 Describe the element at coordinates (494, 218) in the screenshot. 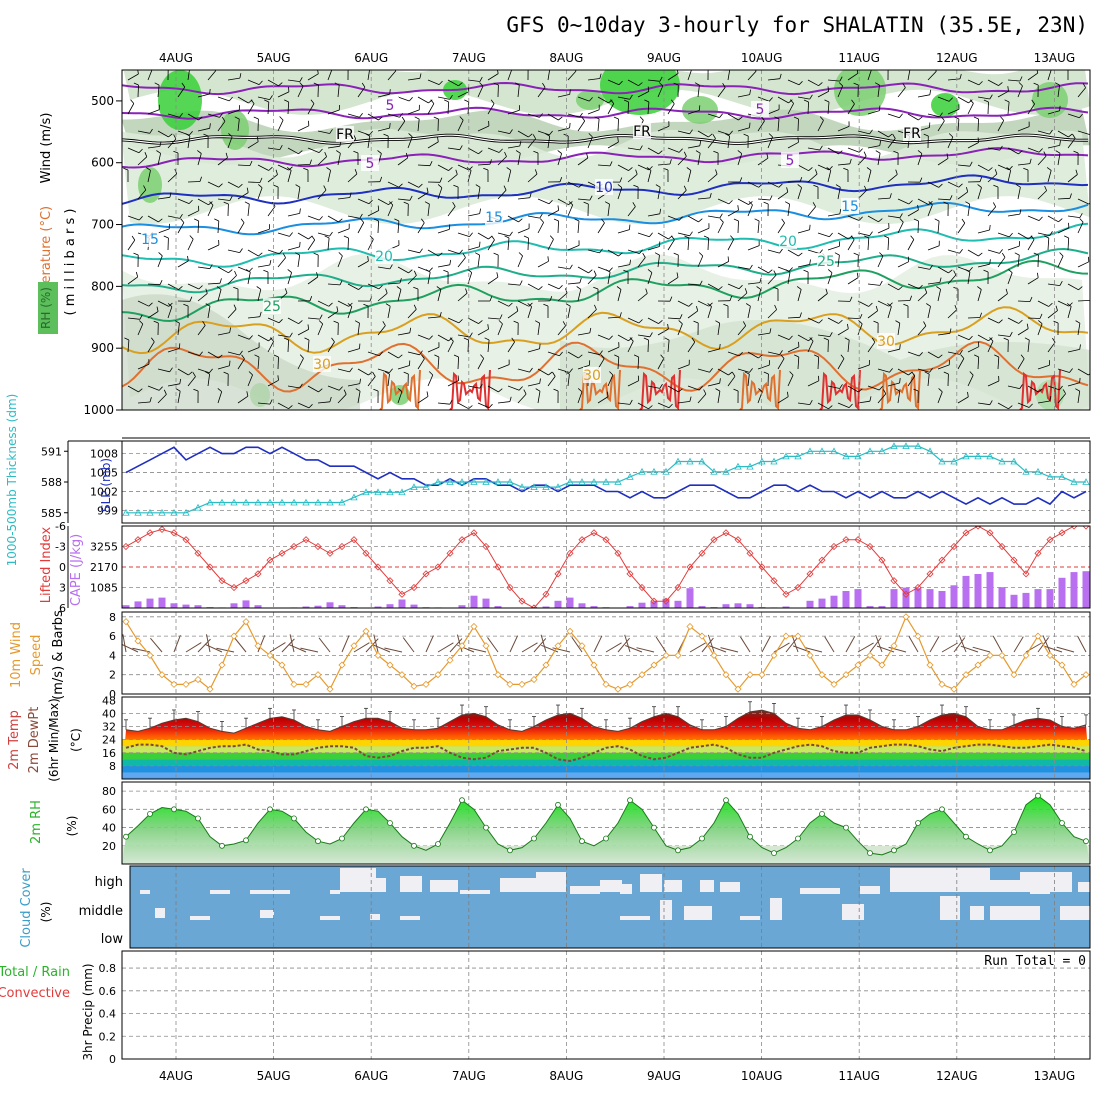

I see `contour-label-8: 15` at that location.